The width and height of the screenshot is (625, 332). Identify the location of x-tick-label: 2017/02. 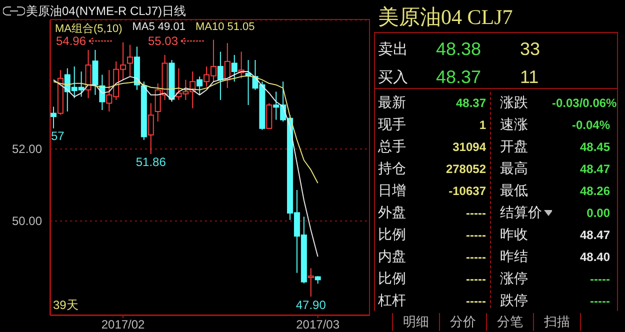
(123, 325).